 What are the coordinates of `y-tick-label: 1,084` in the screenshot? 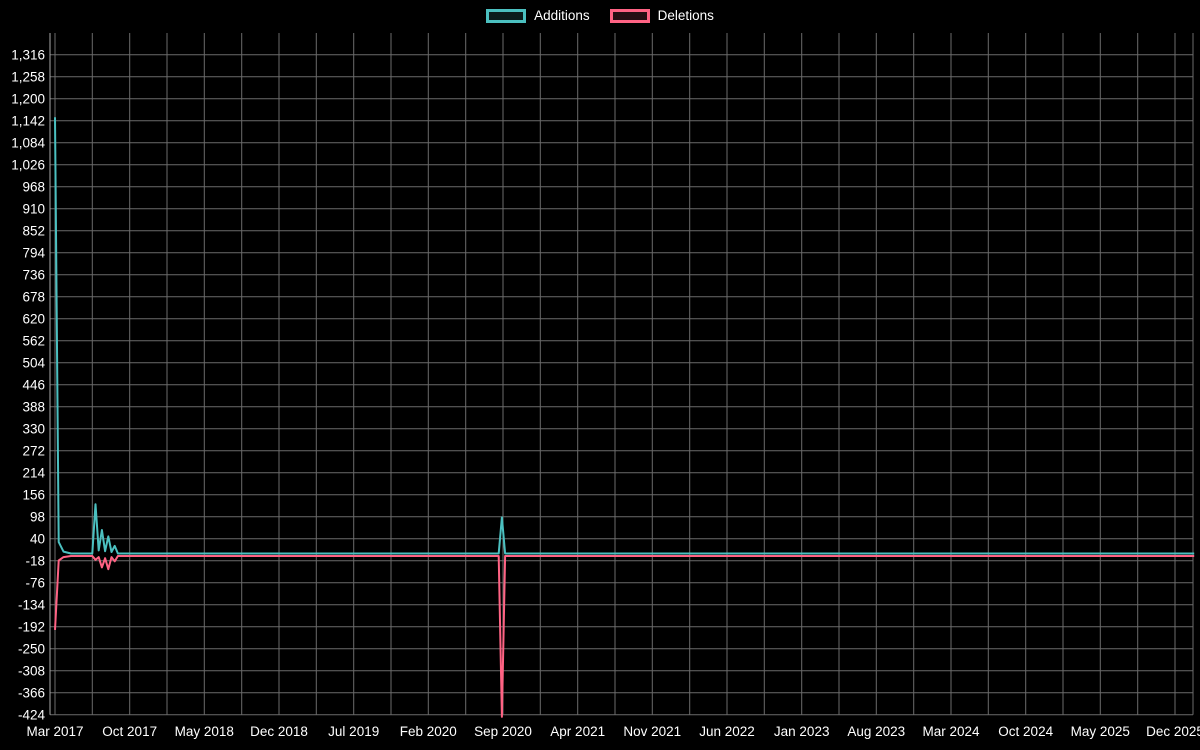 It's located at (28, 143).